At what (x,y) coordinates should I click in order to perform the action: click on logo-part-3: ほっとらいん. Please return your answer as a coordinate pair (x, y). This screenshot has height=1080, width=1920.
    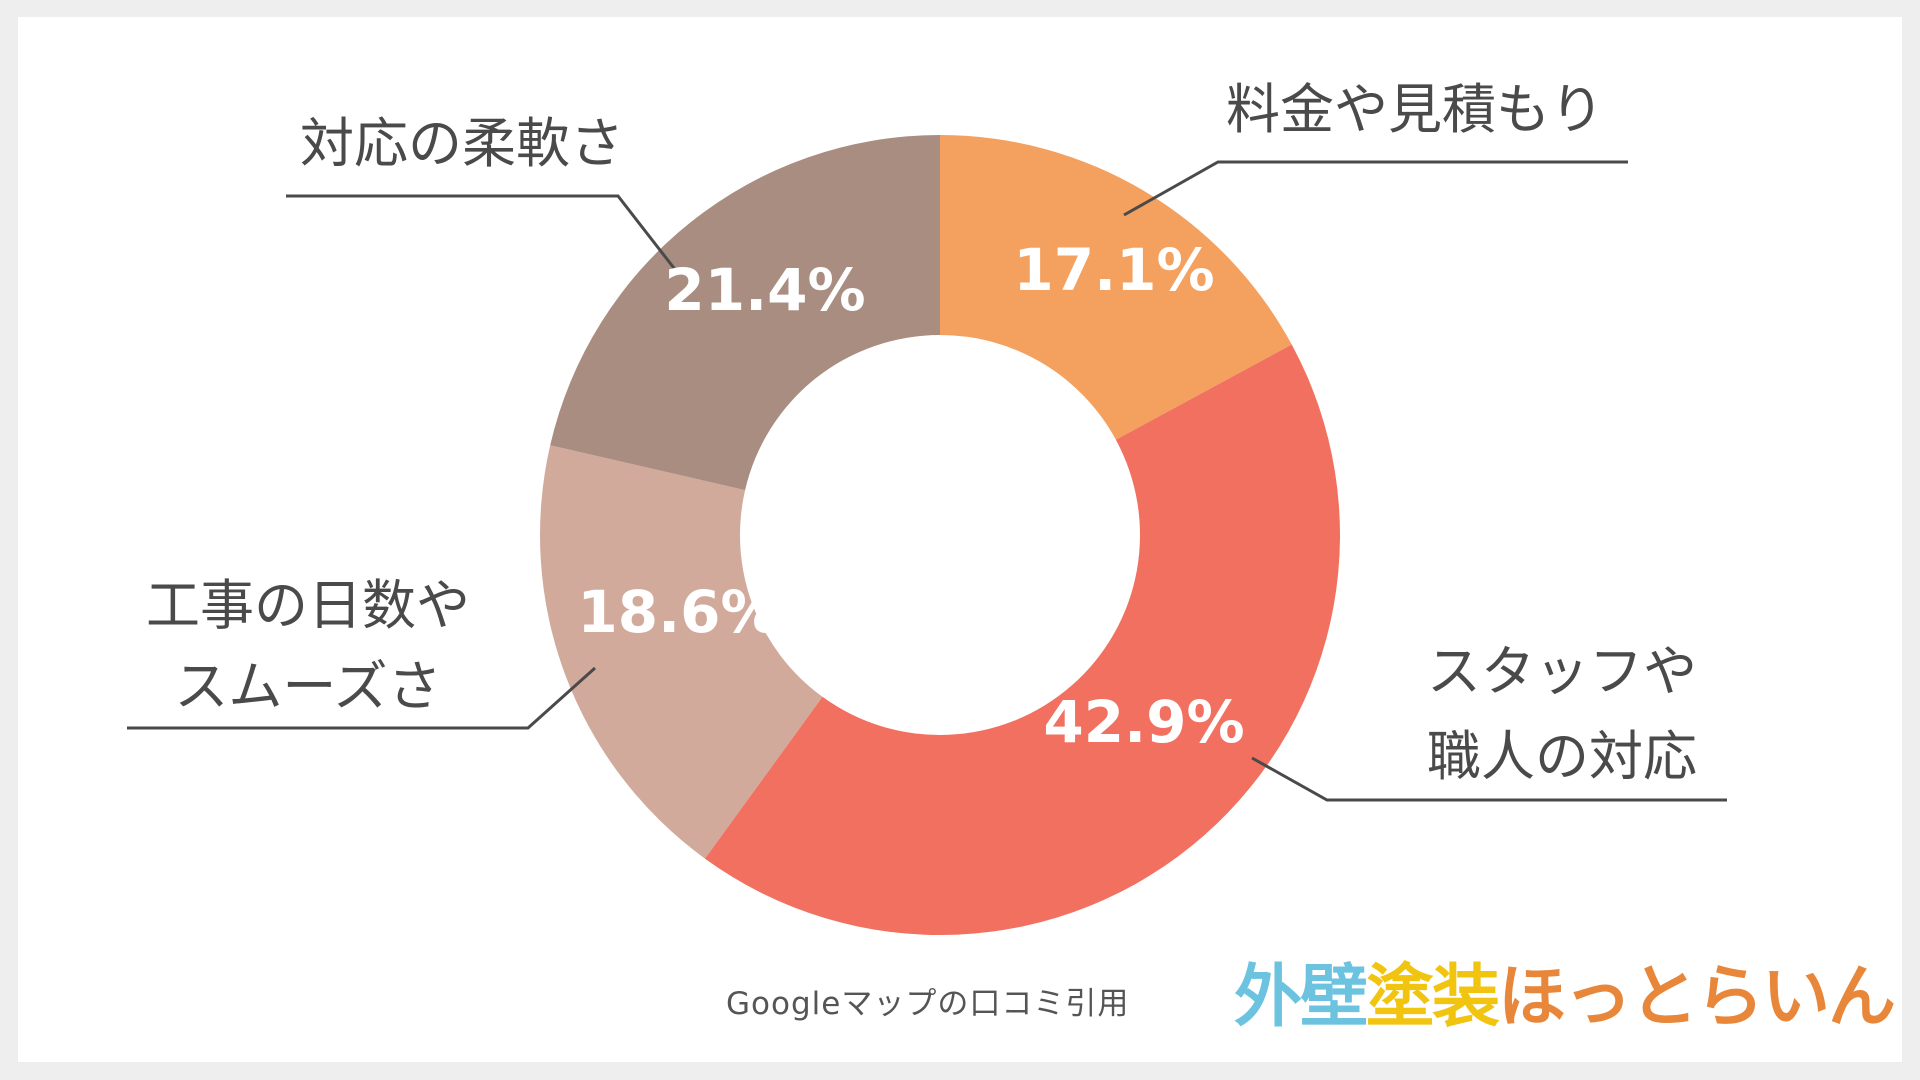
    Looking at the image, I should click on (1697, 997).